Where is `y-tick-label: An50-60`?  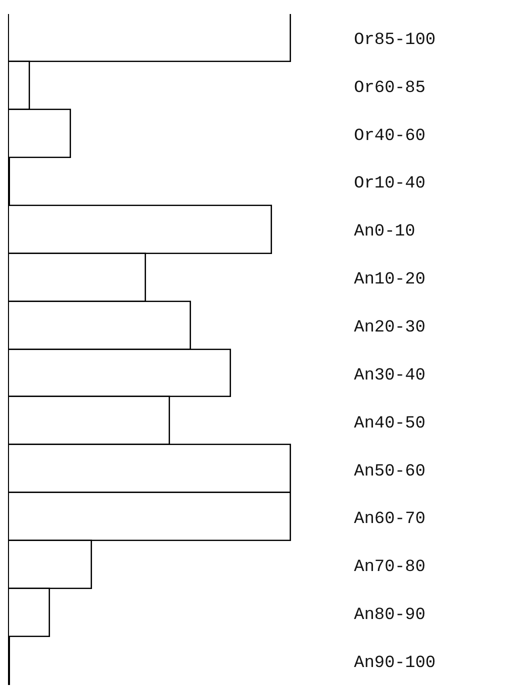
y-tick-label: An50-60 is located at coordinates (390, 472).